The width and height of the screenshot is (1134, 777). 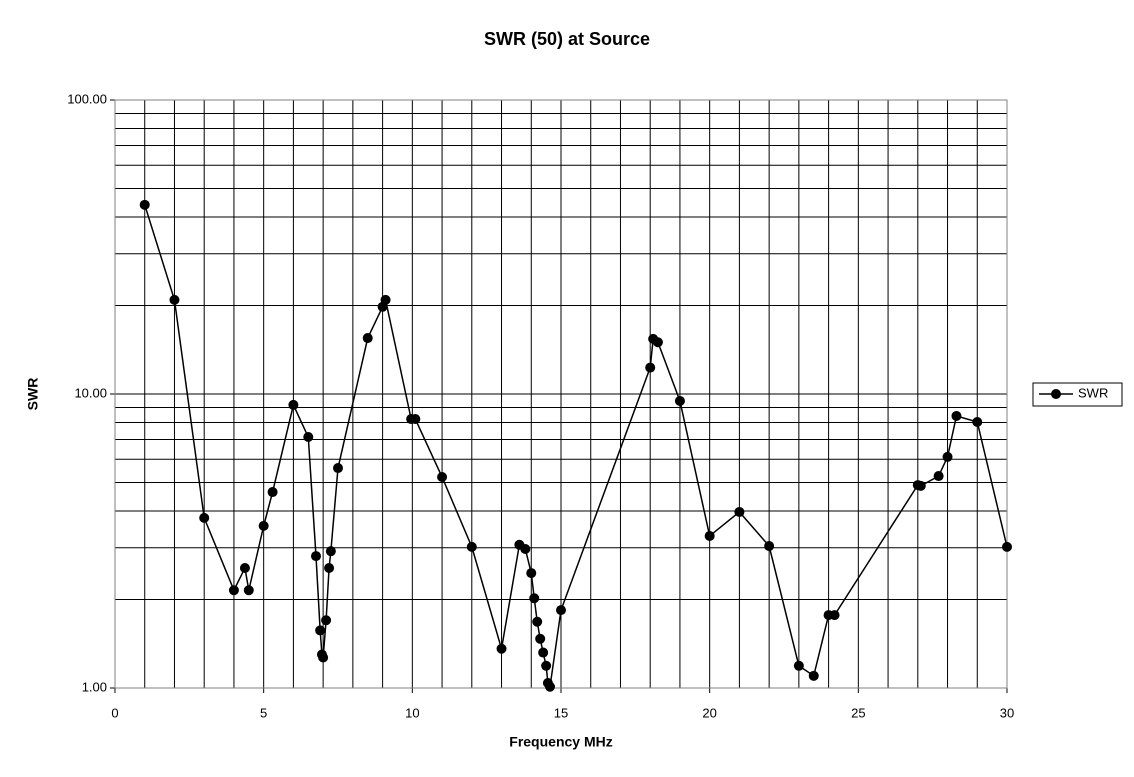 What do you see at coordinates (1093, 392) in the screenshot?
I see `legend-label: SWR` at bounding box center [1093, 392].